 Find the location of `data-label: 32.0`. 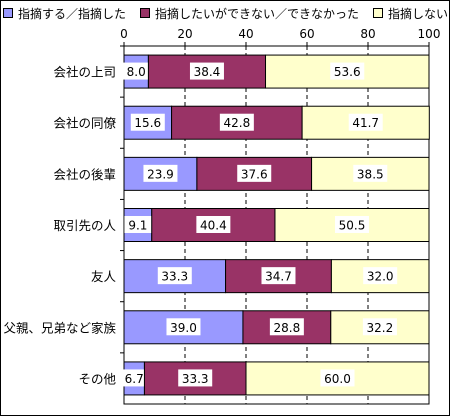

data-label: 32.0 is located at coordinates (380, 277).